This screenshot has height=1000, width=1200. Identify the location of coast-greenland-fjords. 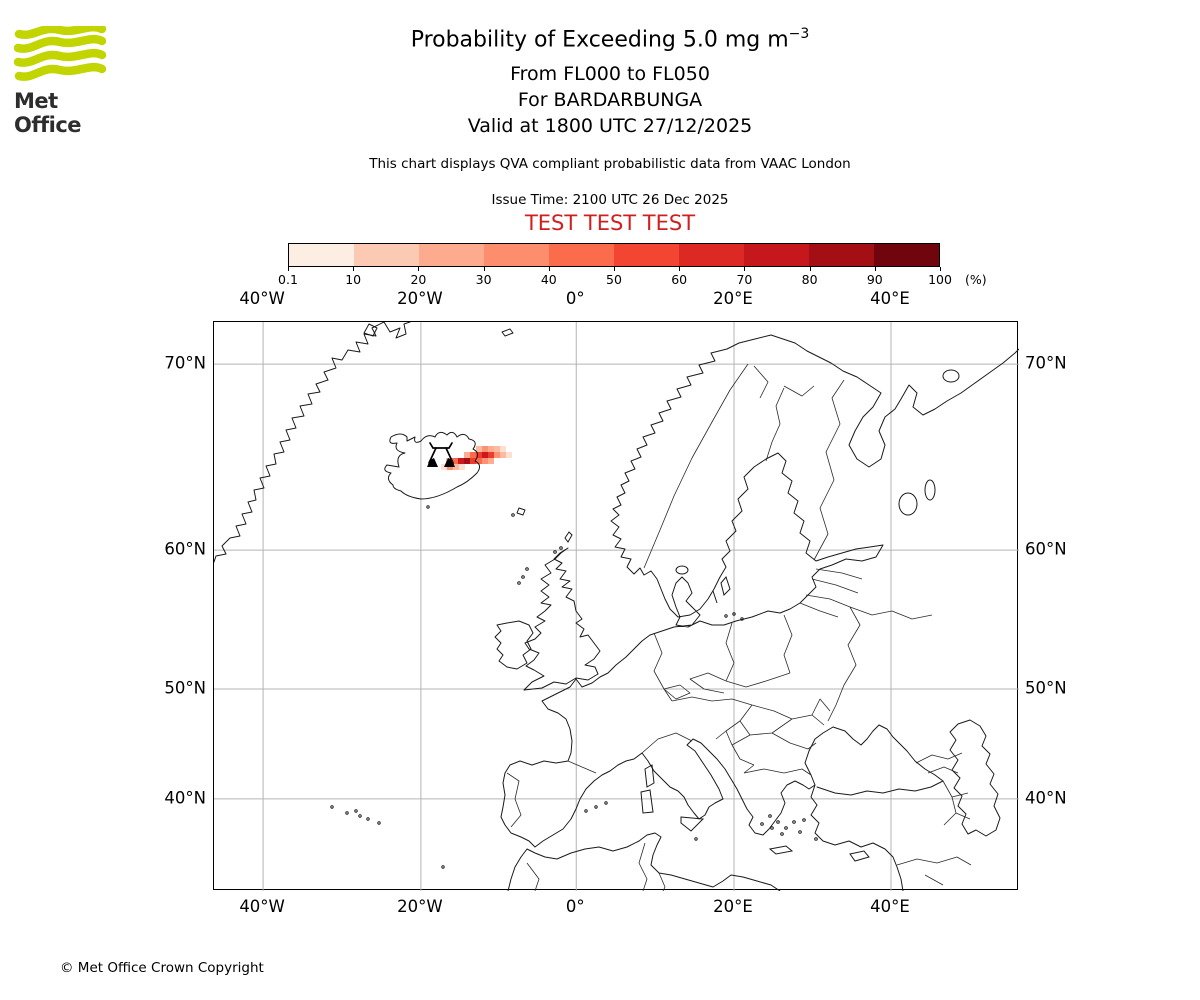
(387, 330).